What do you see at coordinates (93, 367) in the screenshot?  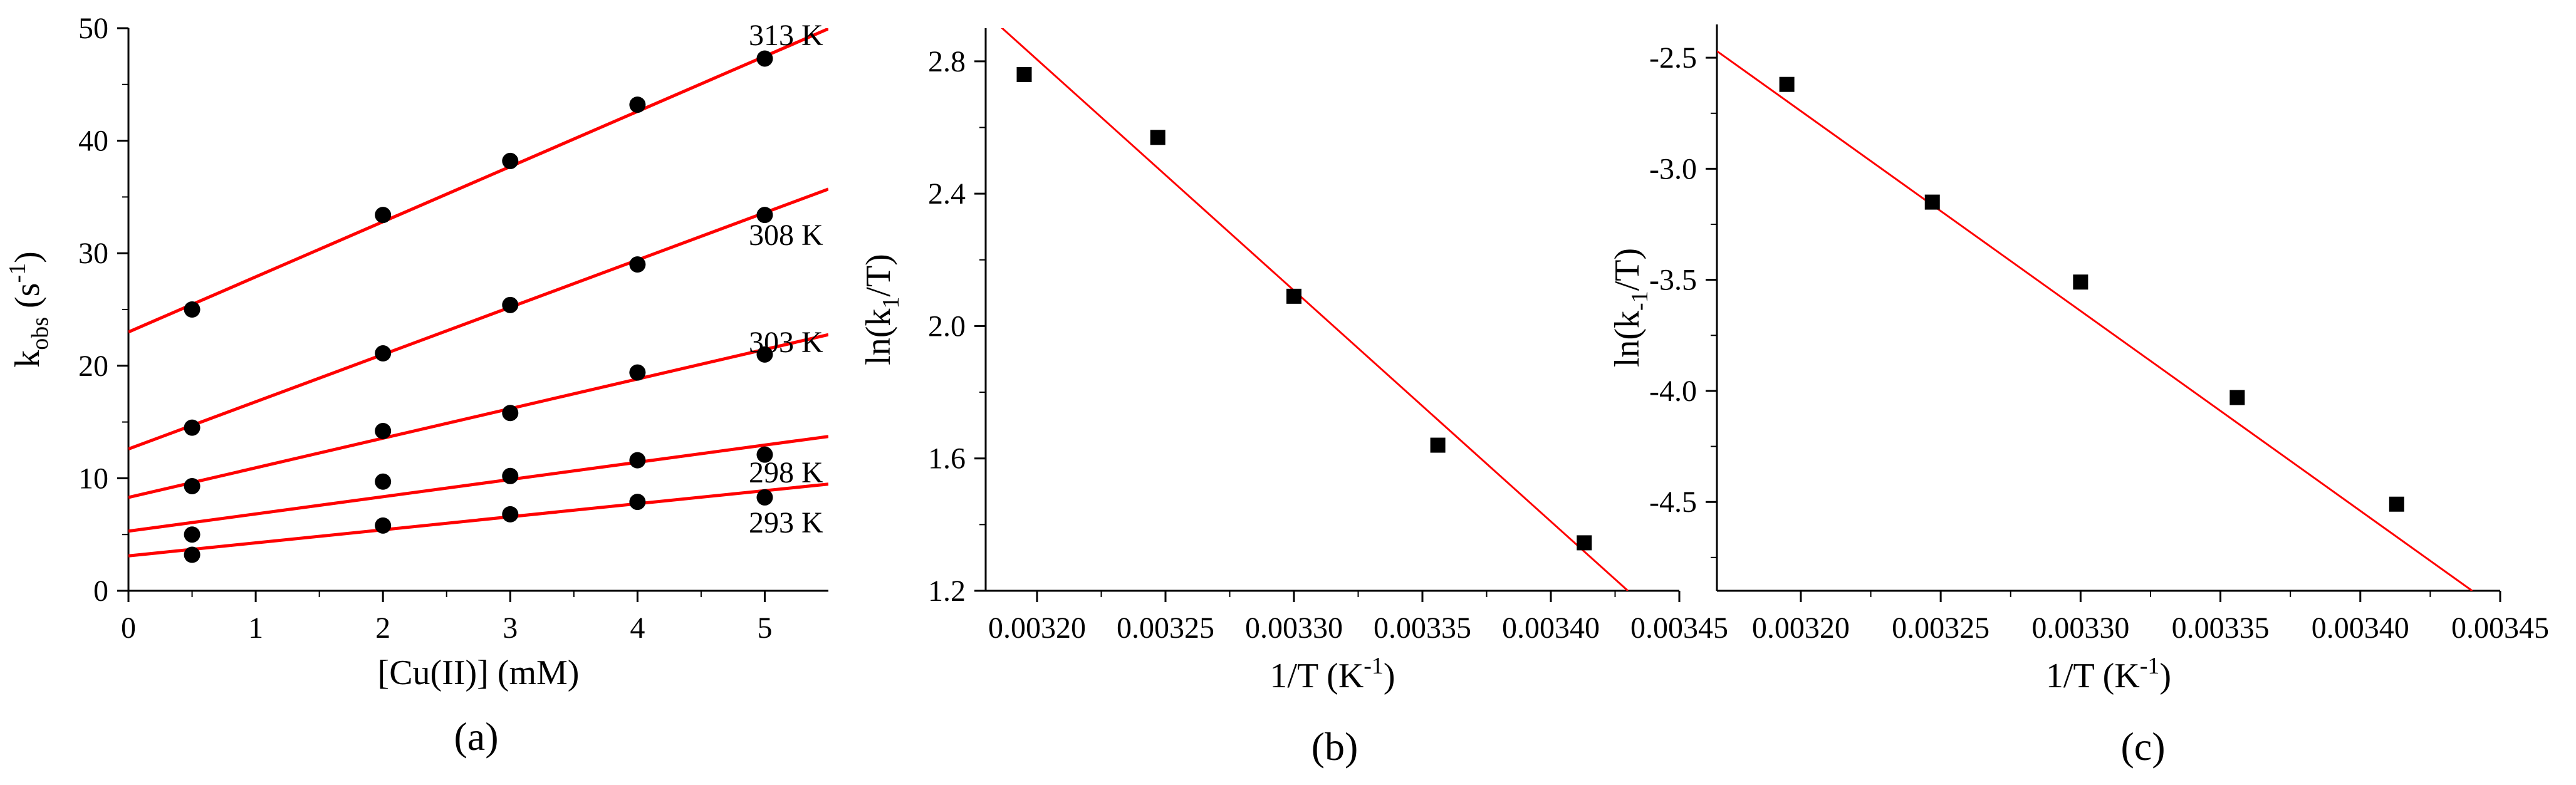 I see `y-tick-label: 20` at bounding box center [93, 367].